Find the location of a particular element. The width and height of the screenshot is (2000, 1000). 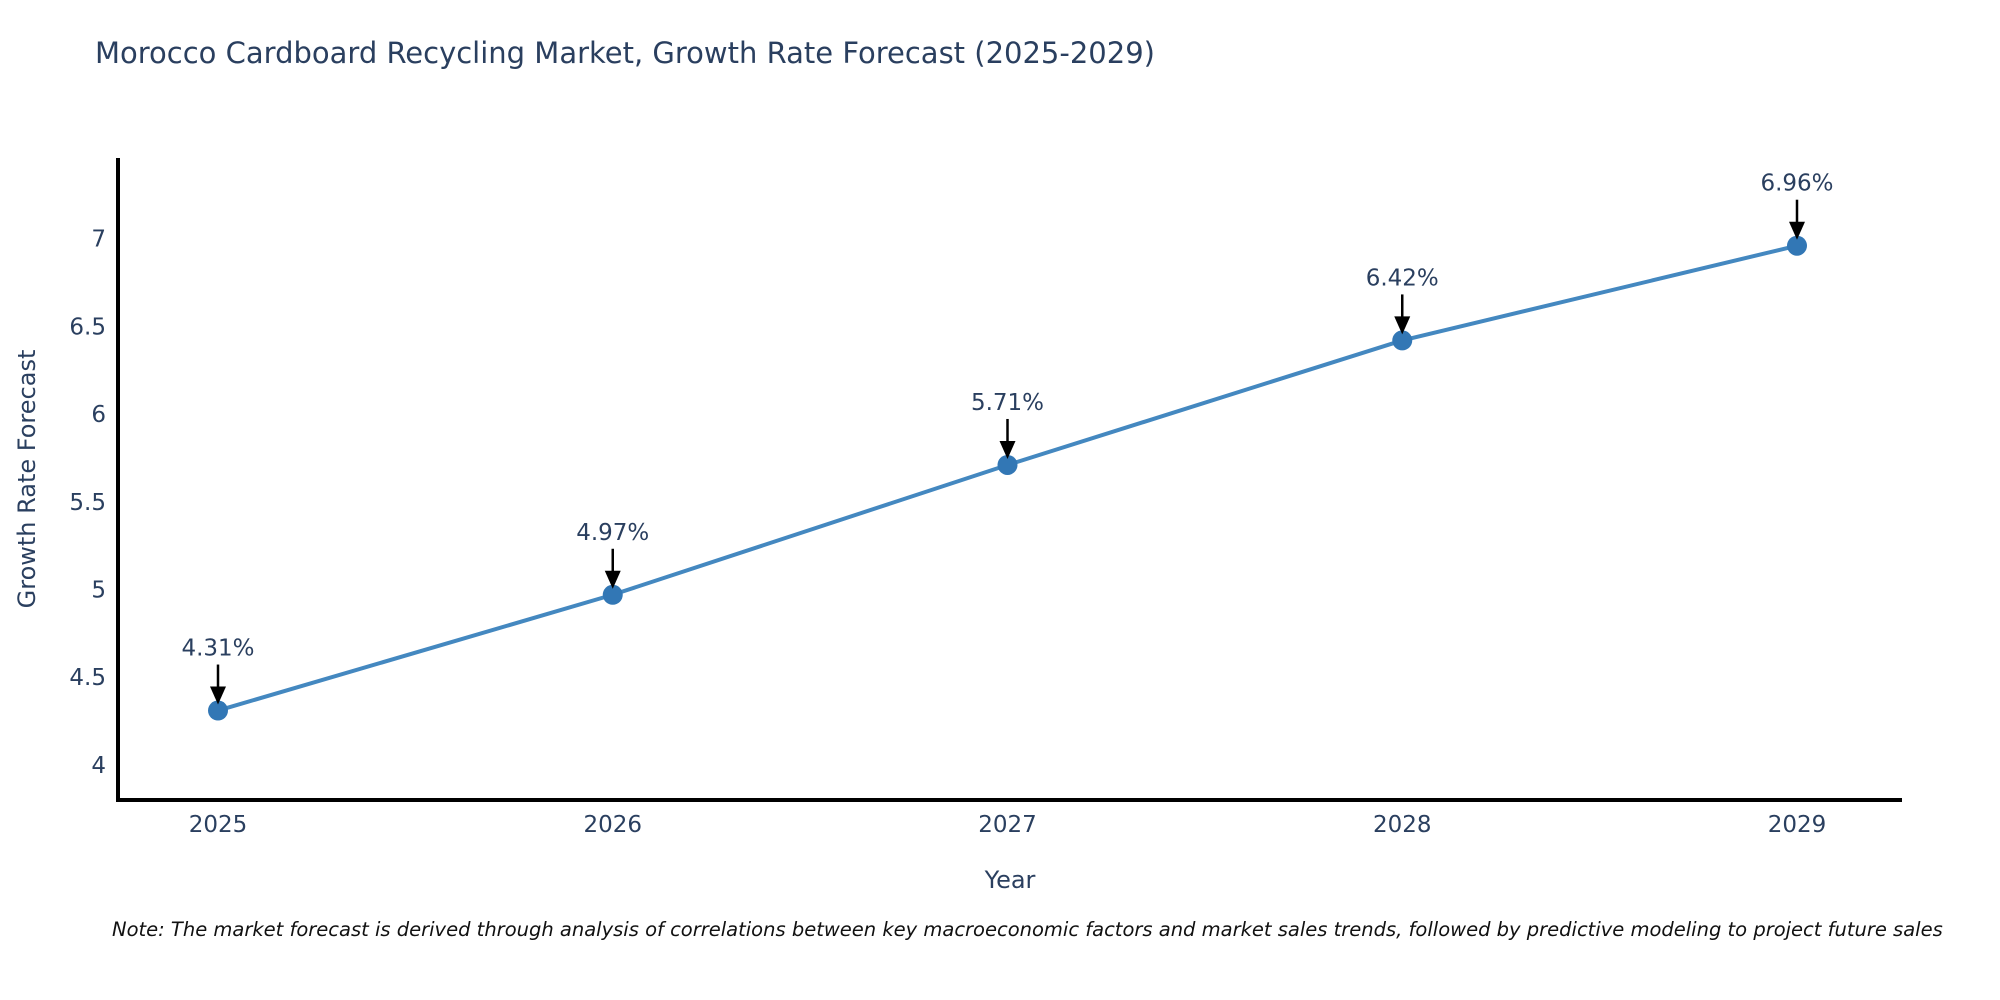

y-tick-label: 4 is located at coordinates (98, 766).